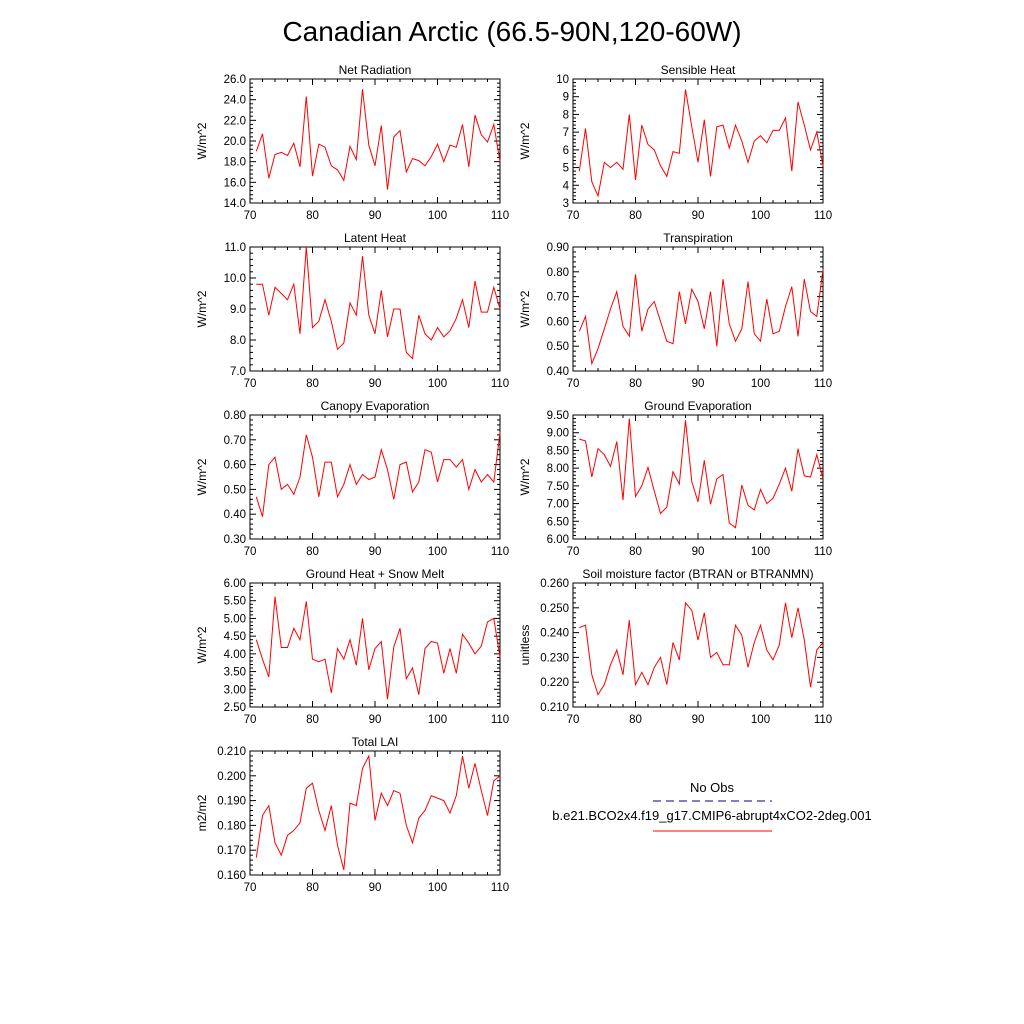 Image resolution: width=1024 pixels, height=1024 pixels. I want to click on y-tick-label: 22.0, so click(235, 121).